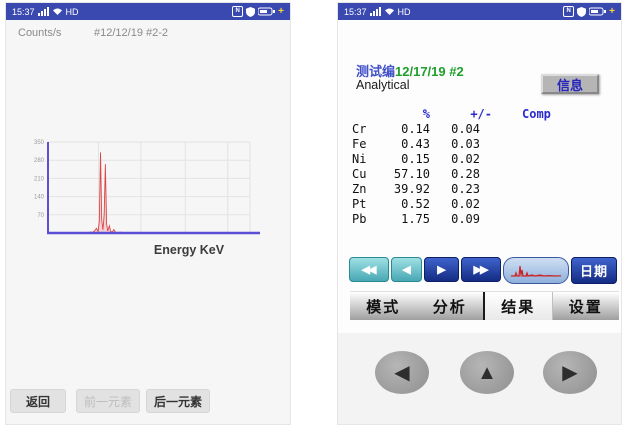 Image resolution: width=627 pixels, height=427 pixels. Describe the element at coordinates (147, 187) in the screenshot. I see `spectrum-svg: 70 140 210 280 350` at that location.